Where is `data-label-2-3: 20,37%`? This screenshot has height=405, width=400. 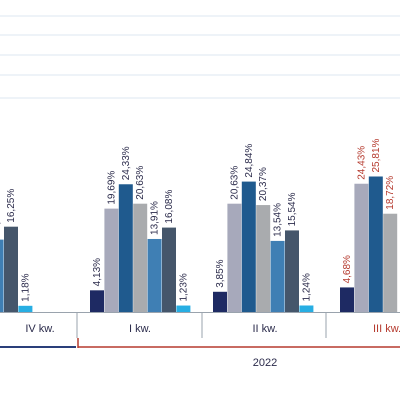 data-label-2-3: 20,37% is located at coordinates (263, 184).